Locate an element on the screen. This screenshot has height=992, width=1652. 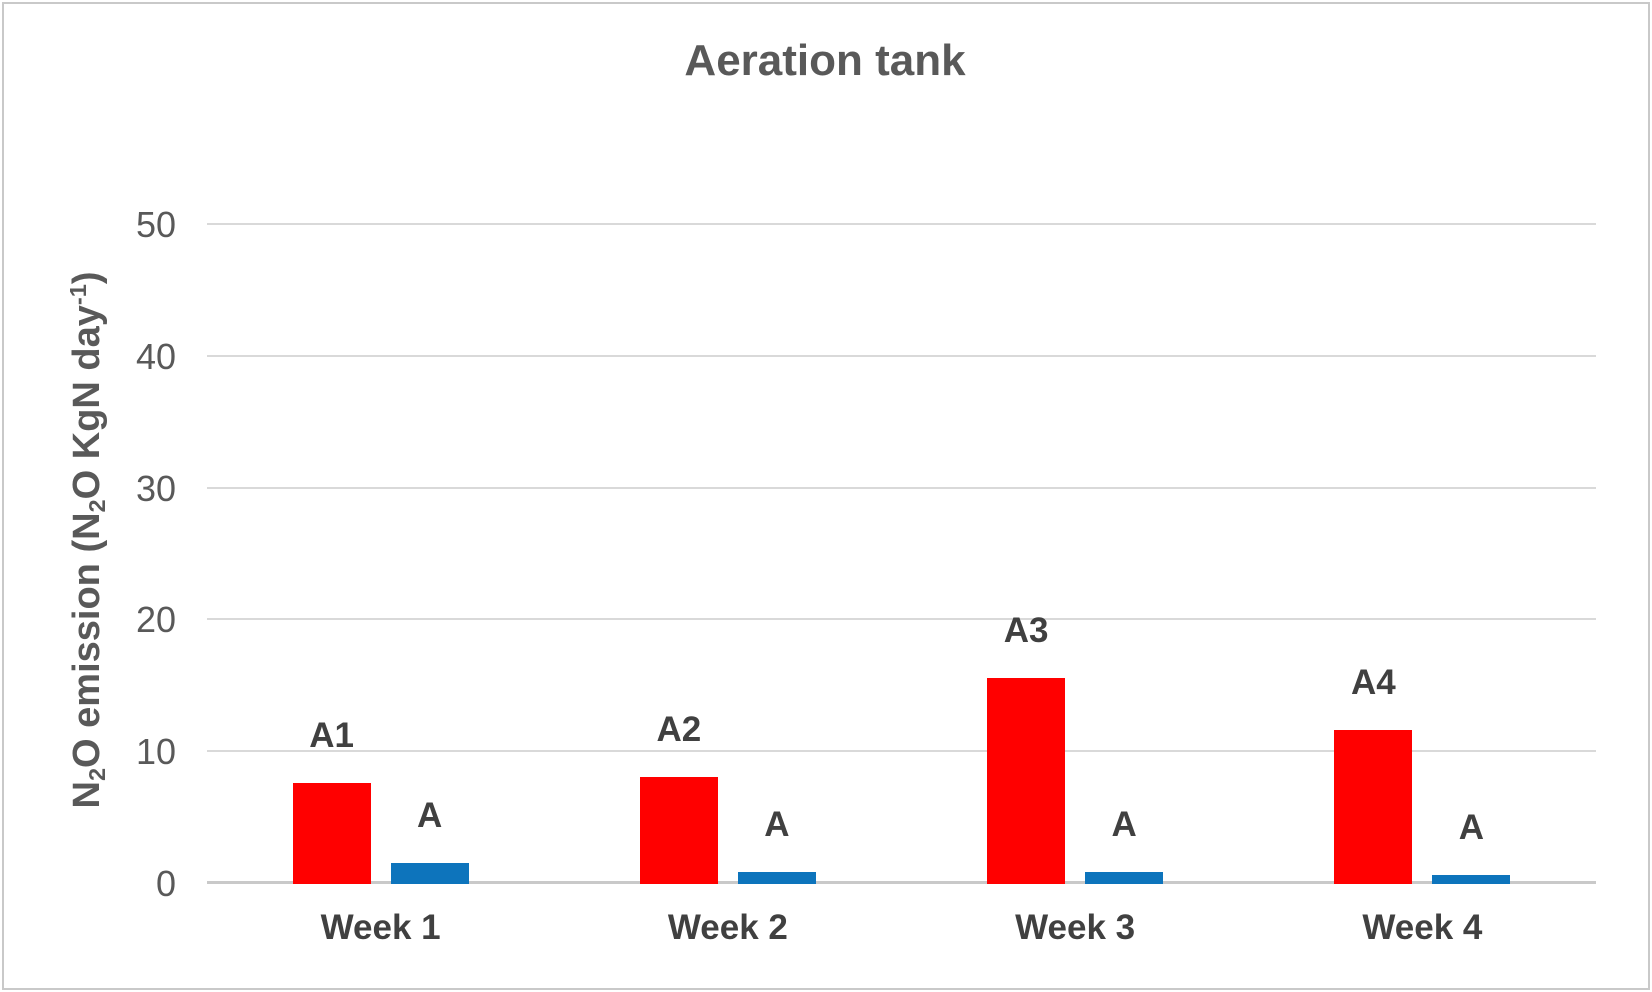
y-tick-label: 0 is located at coordinates (165, 883).